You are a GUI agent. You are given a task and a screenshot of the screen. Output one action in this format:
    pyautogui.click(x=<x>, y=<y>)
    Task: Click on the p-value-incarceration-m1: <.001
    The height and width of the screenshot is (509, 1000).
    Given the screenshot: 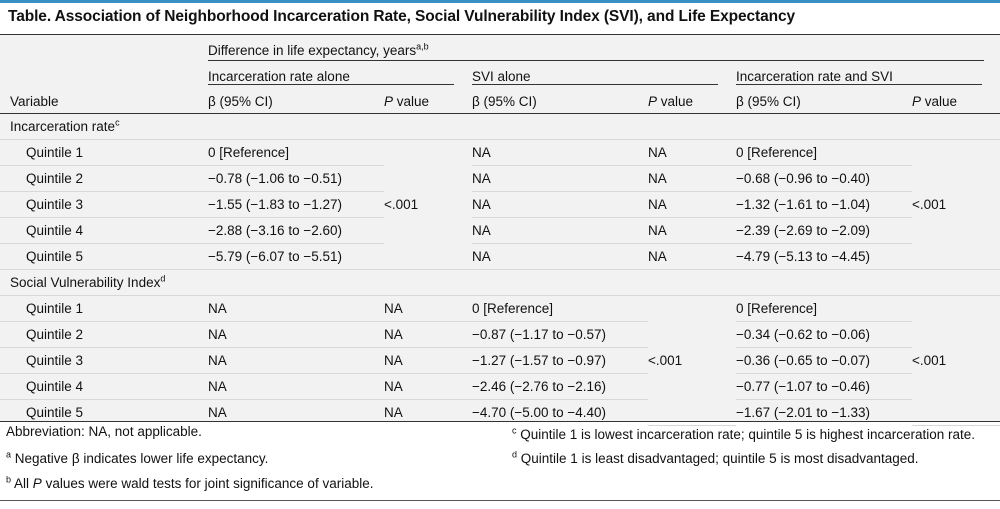 What is the action you would take?
    pyautogui.click(x=428, y=204)
    